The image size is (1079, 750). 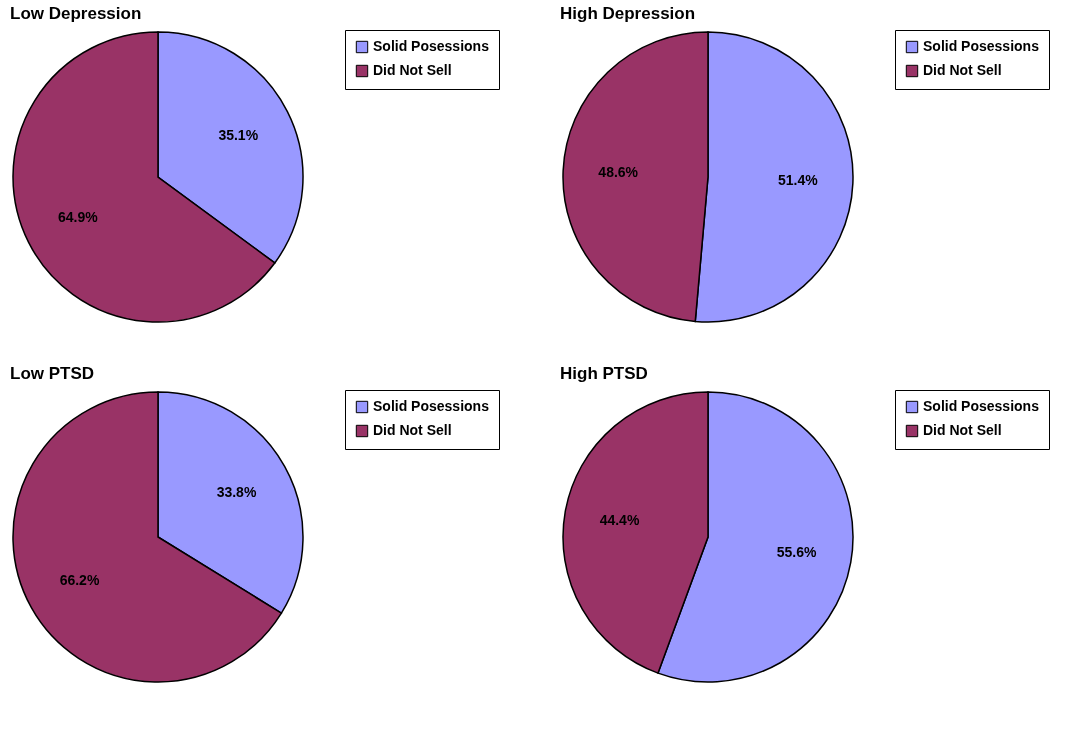 I want to click on data-label: 48.6%, so click(x=618, y=172).